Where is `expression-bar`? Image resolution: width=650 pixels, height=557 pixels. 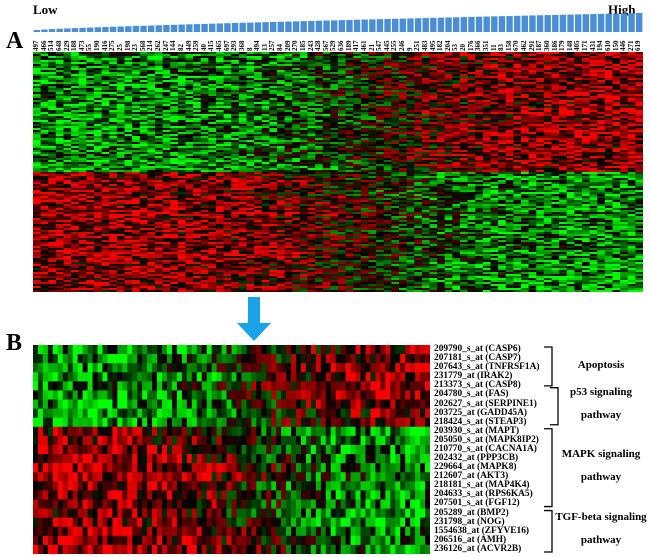
expression-bar is located at coordinates (418, 25).